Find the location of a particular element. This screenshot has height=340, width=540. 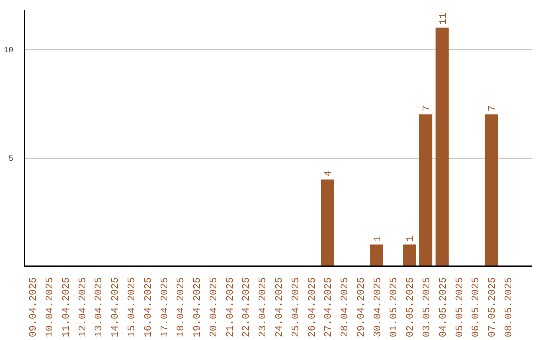

x-tick-label: 04.05.2025 is located at coordinates (444, 307).